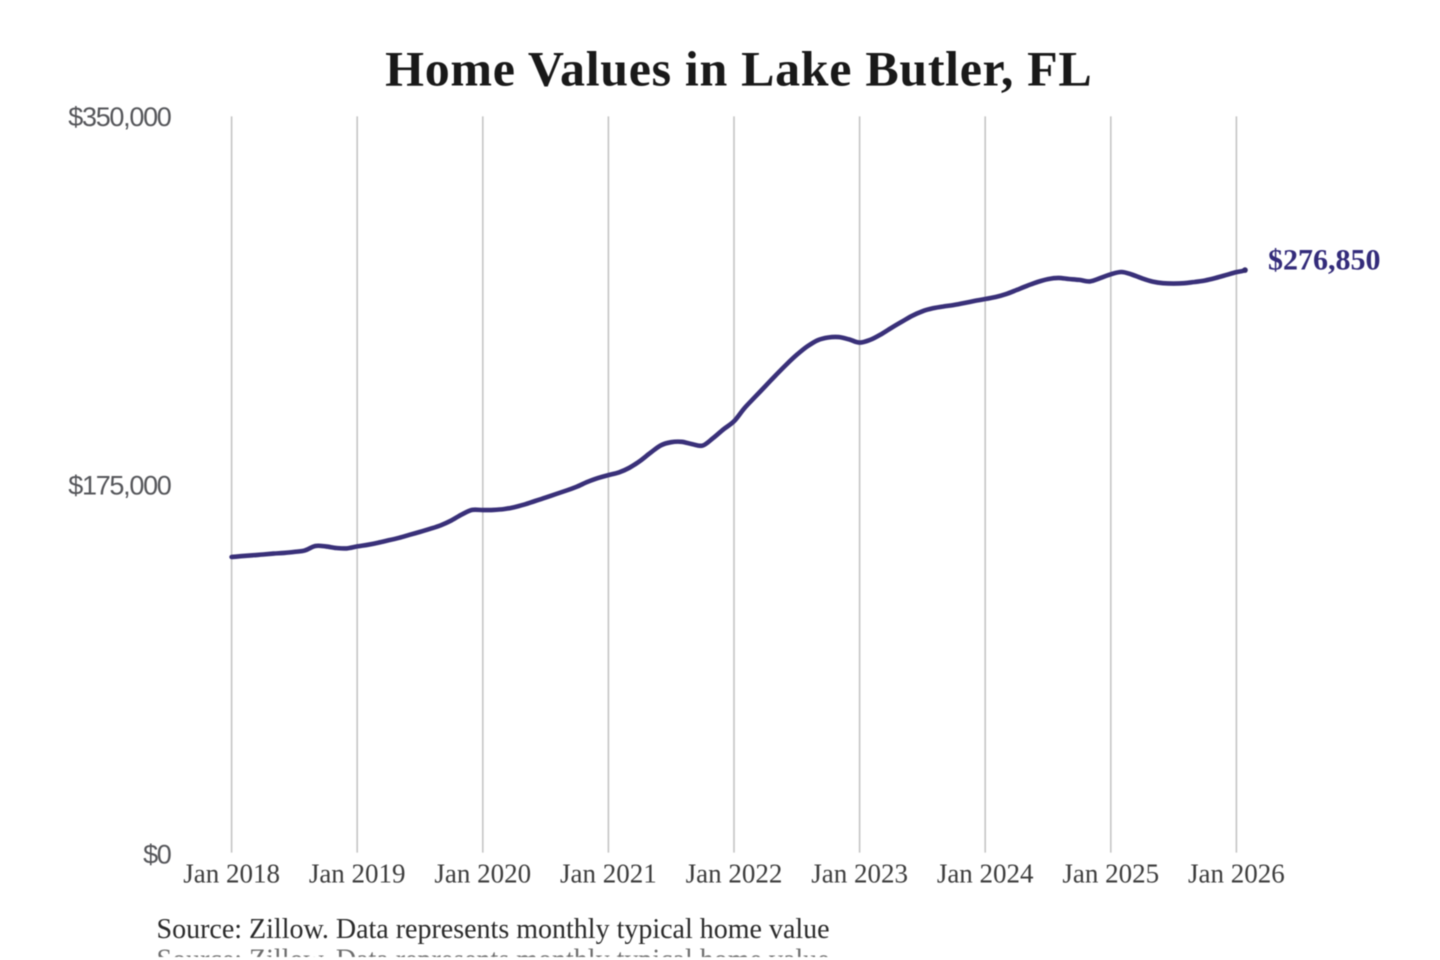  Describe the element at coordinates (157, 854) in the screenshot. I see `svg-text: $0` at that location.